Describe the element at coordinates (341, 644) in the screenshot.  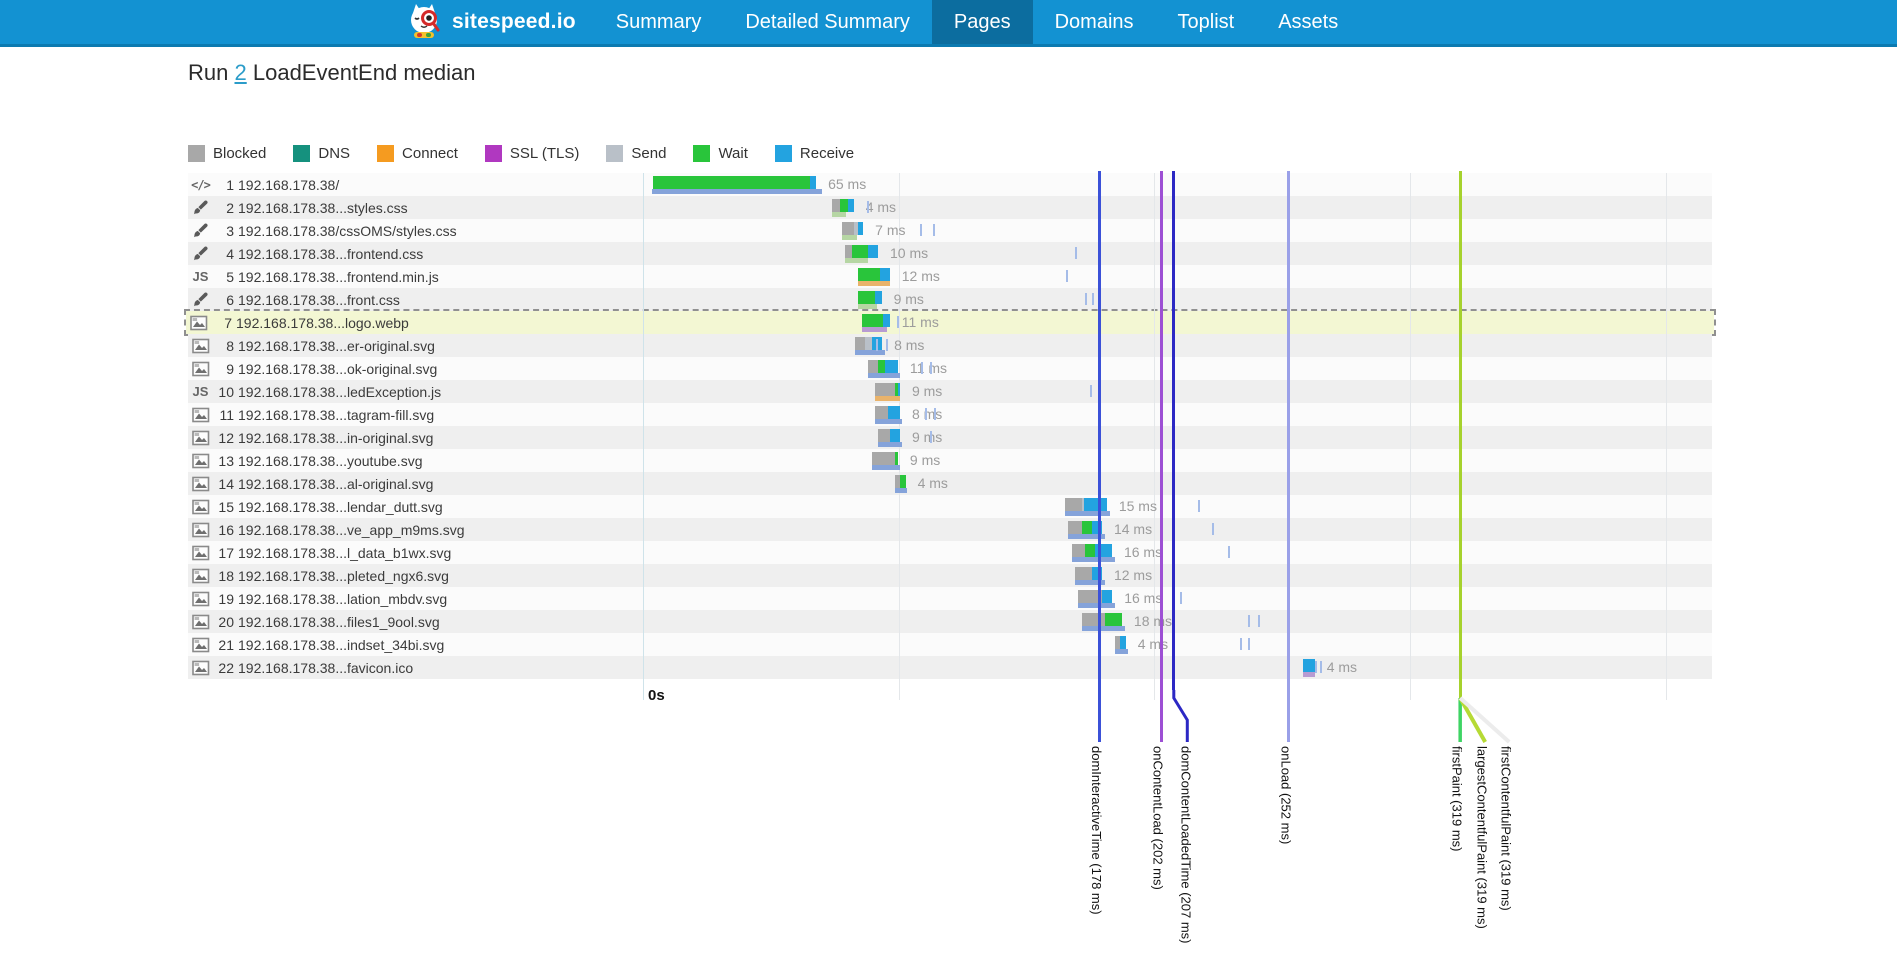
I see `request-url: 192.168.178.38...indset_34bi.svg` at that location.